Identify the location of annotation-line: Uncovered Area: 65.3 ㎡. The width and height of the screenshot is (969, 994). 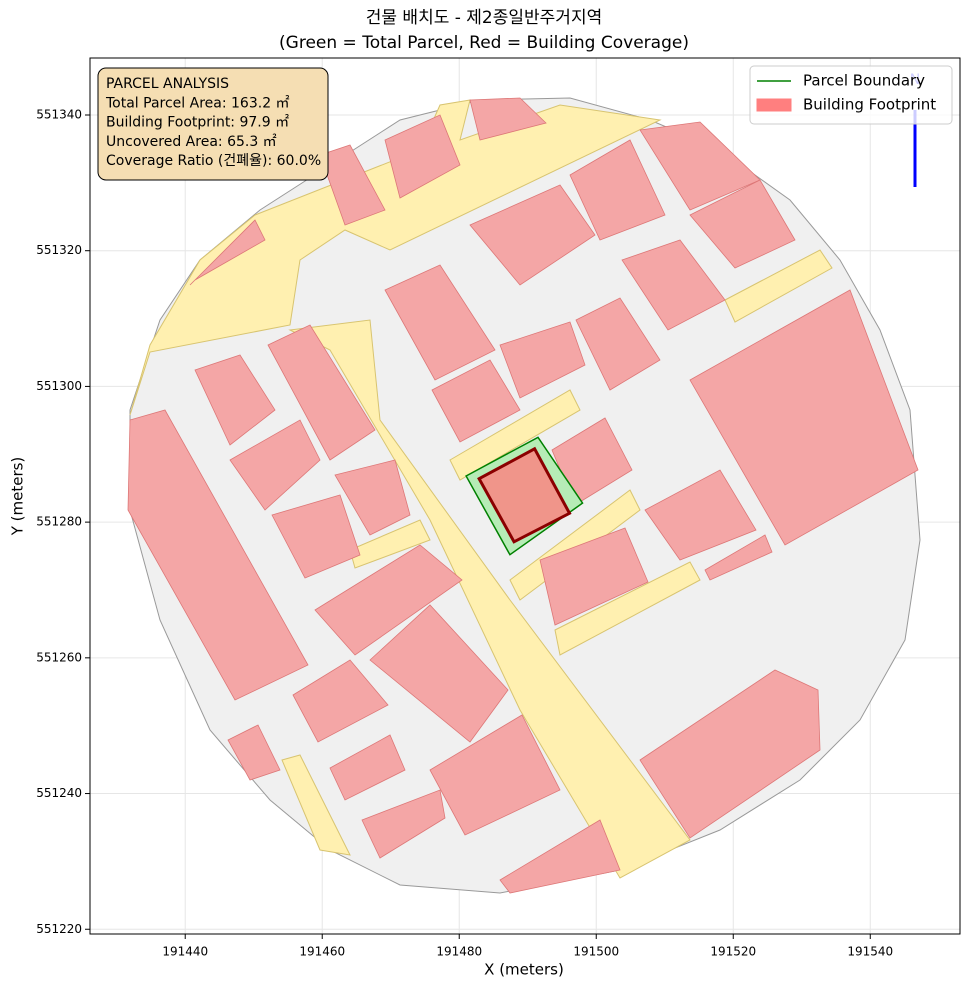
(191, 142).